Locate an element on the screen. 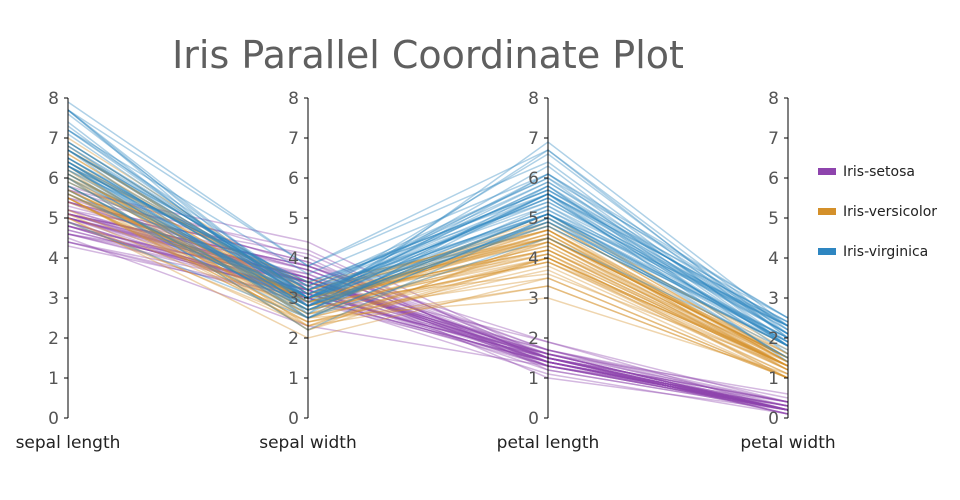  legend: Iris-setosa Iris-versicolor Iris-virginica is located at coordinates (877, 212).